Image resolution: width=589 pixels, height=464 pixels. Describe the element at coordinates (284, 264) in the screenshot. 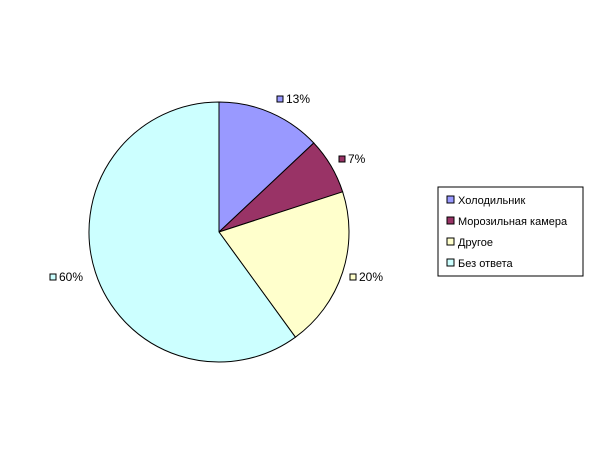

I see `pie-slice-other` at that location.